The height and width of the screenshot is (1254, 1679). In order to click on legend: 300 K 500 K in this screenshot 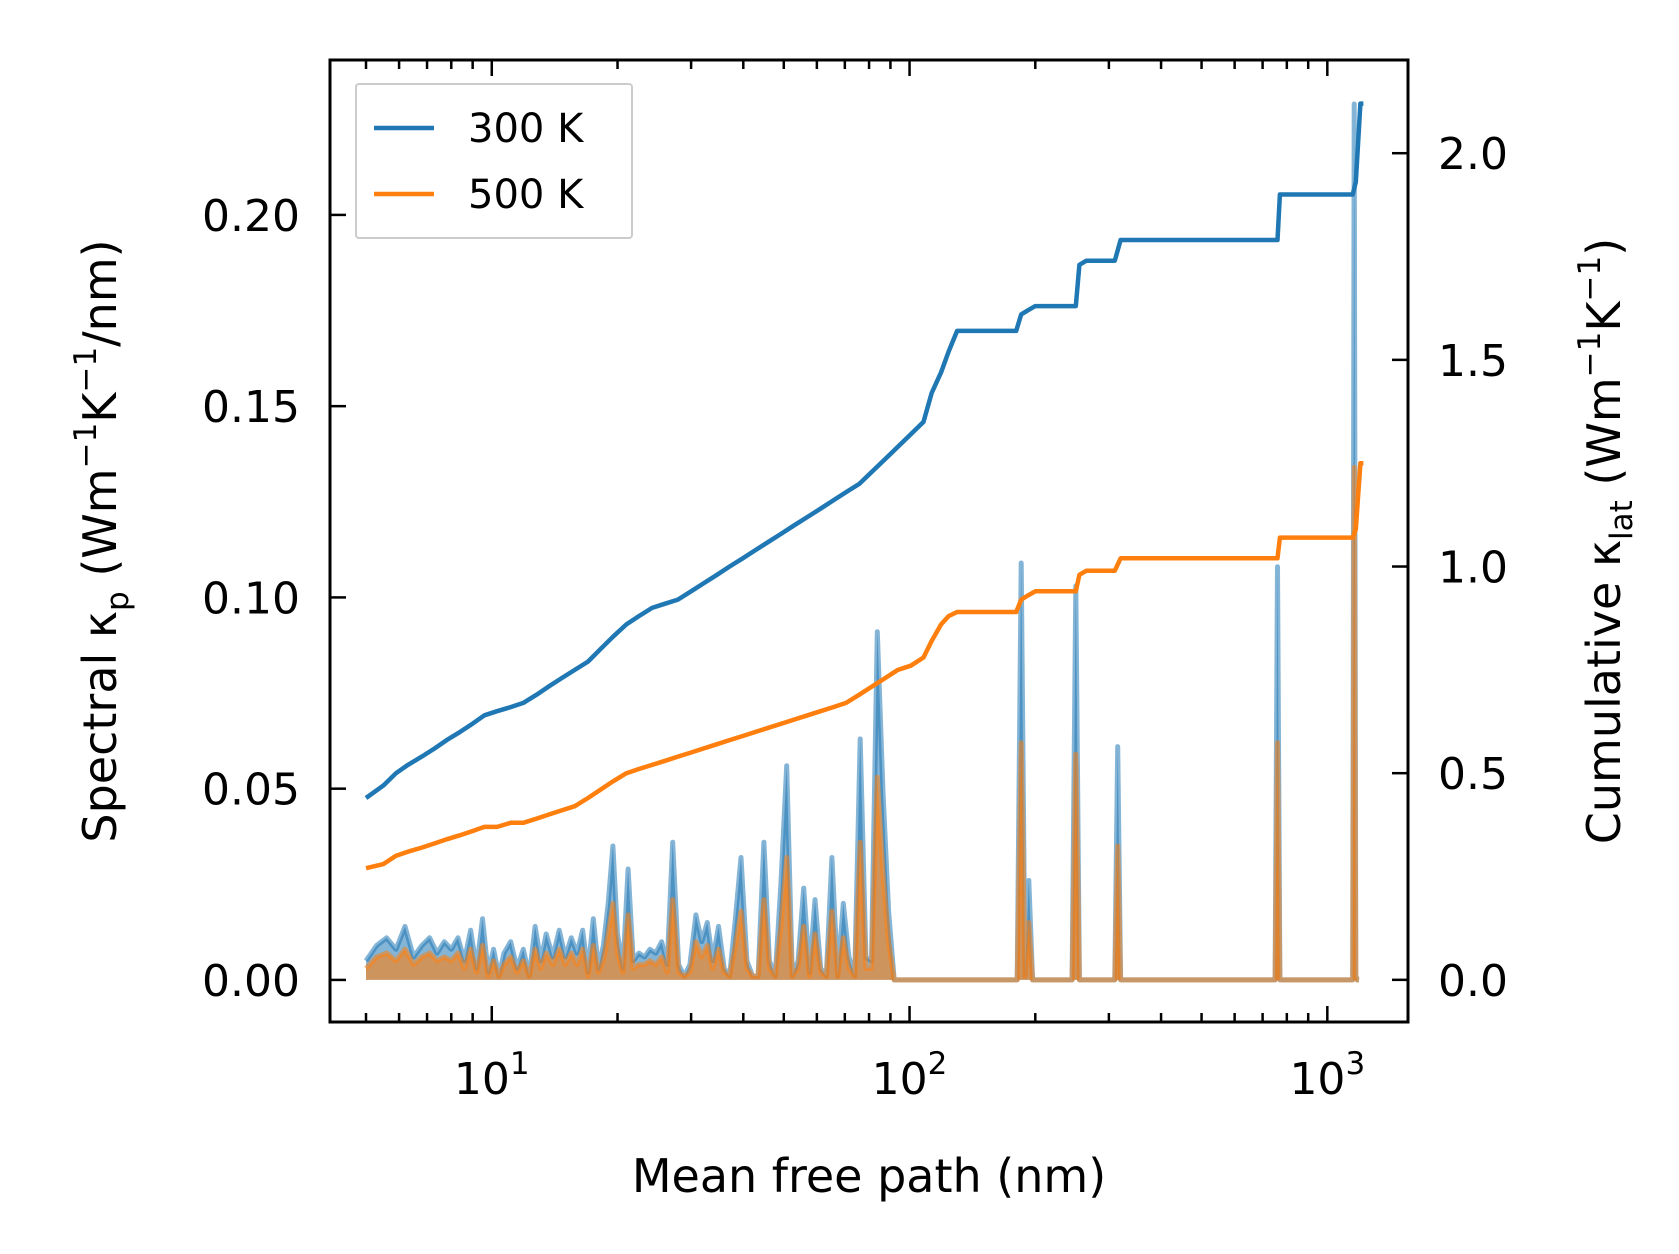, I will do `click(494, 161)`.